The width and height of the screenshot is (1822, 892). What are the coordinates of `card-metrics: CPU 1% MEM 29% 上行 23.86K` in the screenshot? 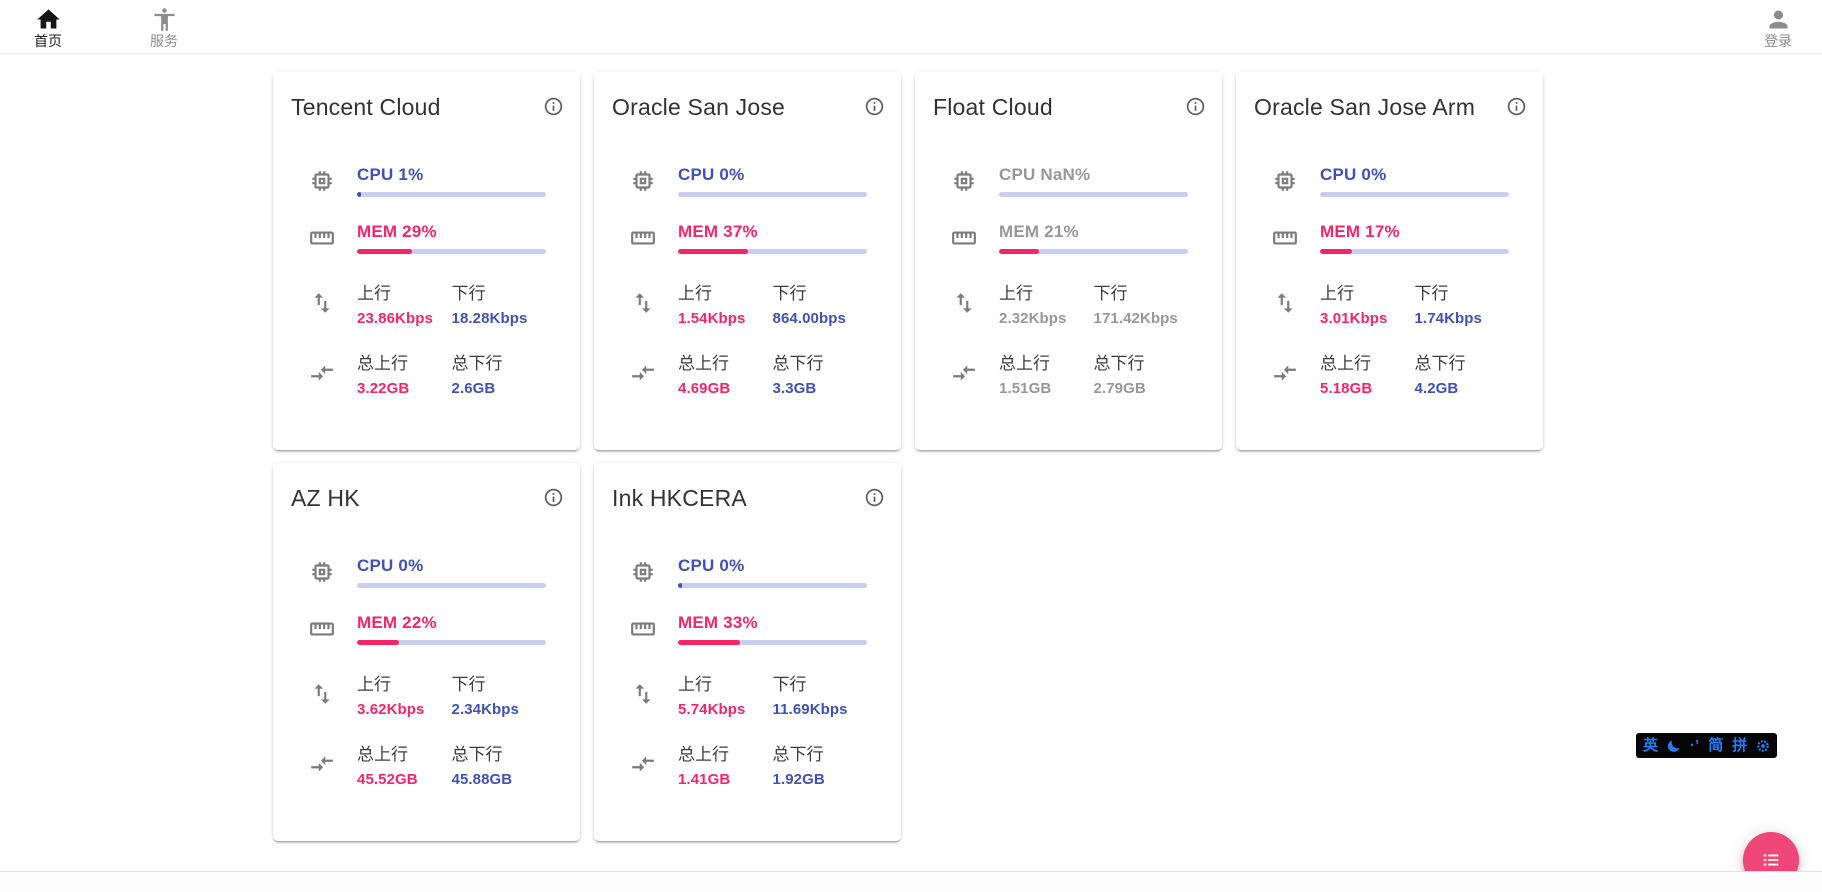 It's located at (426, 259).